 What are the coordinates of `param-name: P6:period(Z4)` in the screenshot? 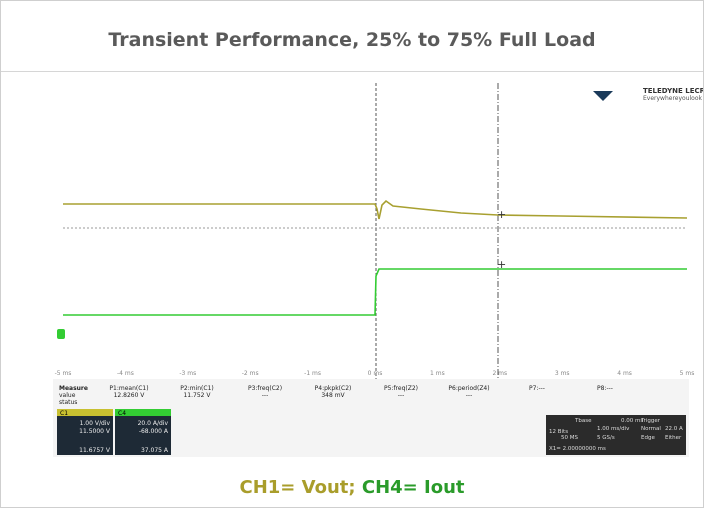 It's located at (468, 388).